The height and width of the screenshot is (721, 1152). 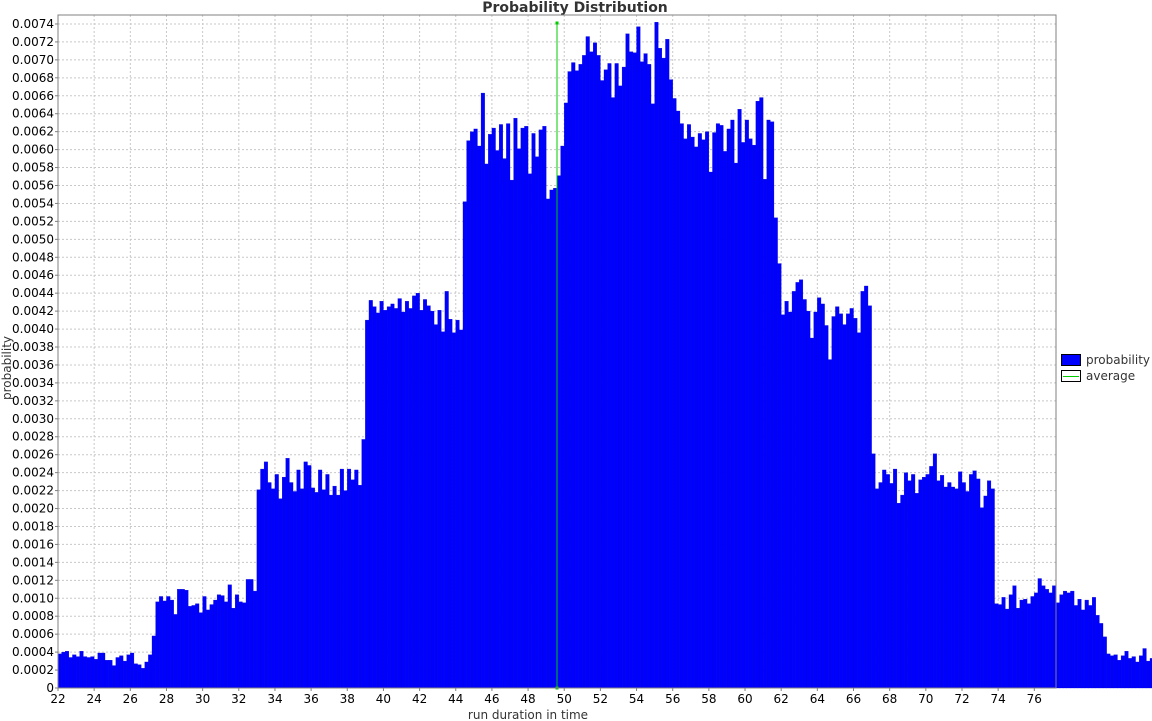 I want to click on y-tick-label: 0.0072, so click(x=33, y=42).